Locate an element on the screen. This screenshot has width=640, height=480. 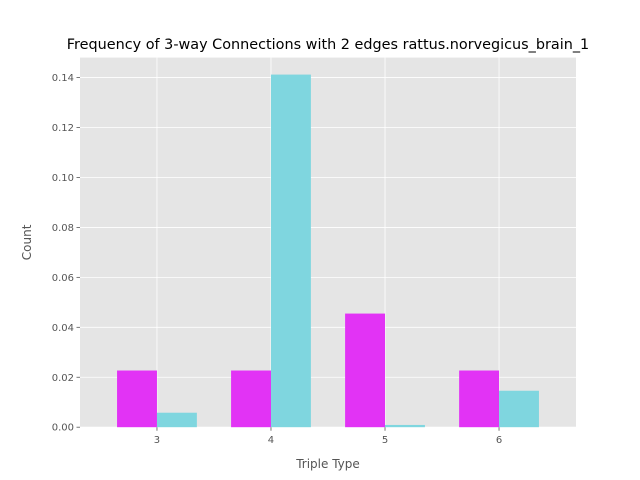
y-tick-label: 0.02 is located at coordinates (63, 378).